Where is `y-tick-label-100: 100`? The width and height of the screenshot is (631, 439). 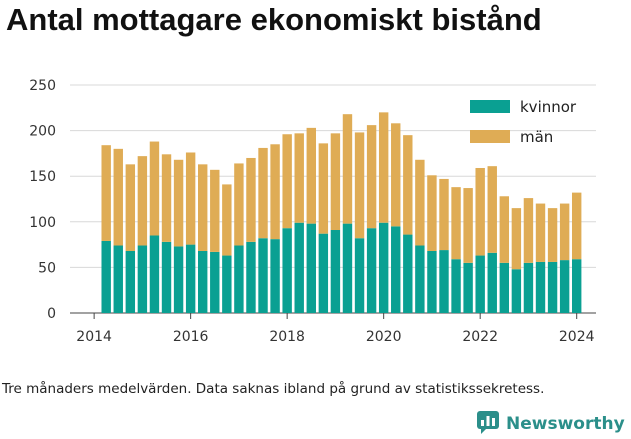 y-tick-label-100: 100 is located at coordinates (42, 223).